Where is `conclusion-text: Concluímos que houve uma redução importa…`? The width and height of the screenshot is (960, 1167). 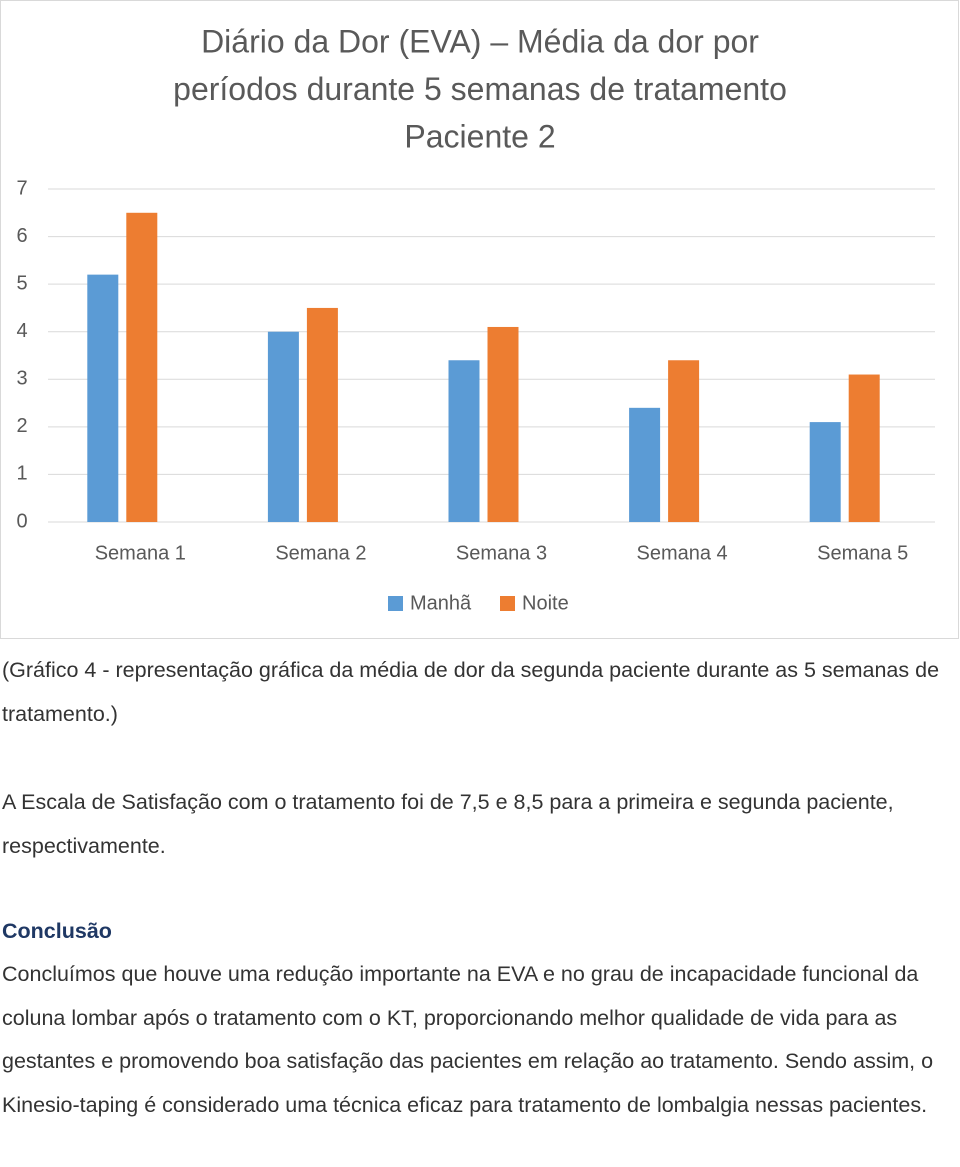 conclusion-text: Concluímos que houve uma redução importa… is located at coordinates (468, 1040).